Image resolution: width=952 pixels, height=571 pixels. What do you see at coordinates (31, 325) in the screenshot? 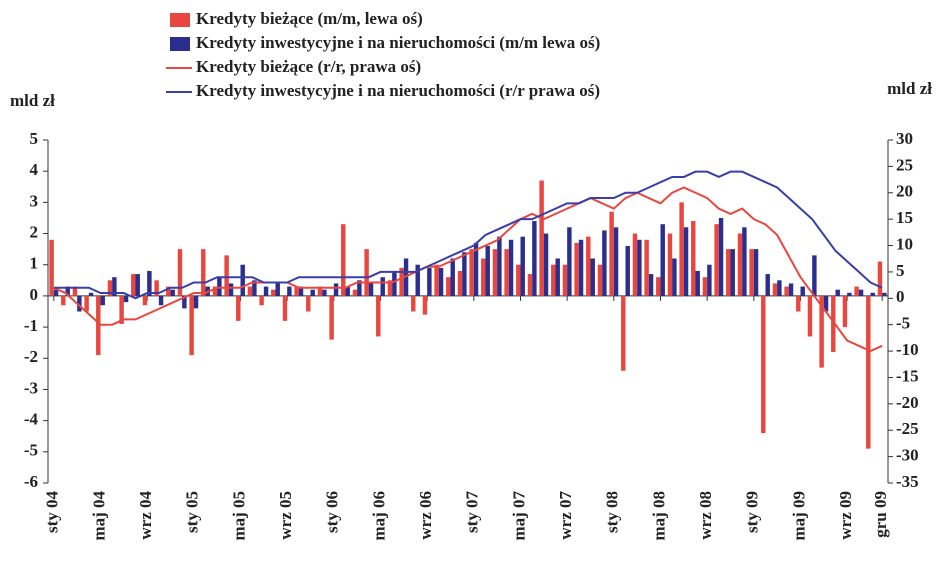
I see `y-tick-label: -1` at bounding box center [31, 325].